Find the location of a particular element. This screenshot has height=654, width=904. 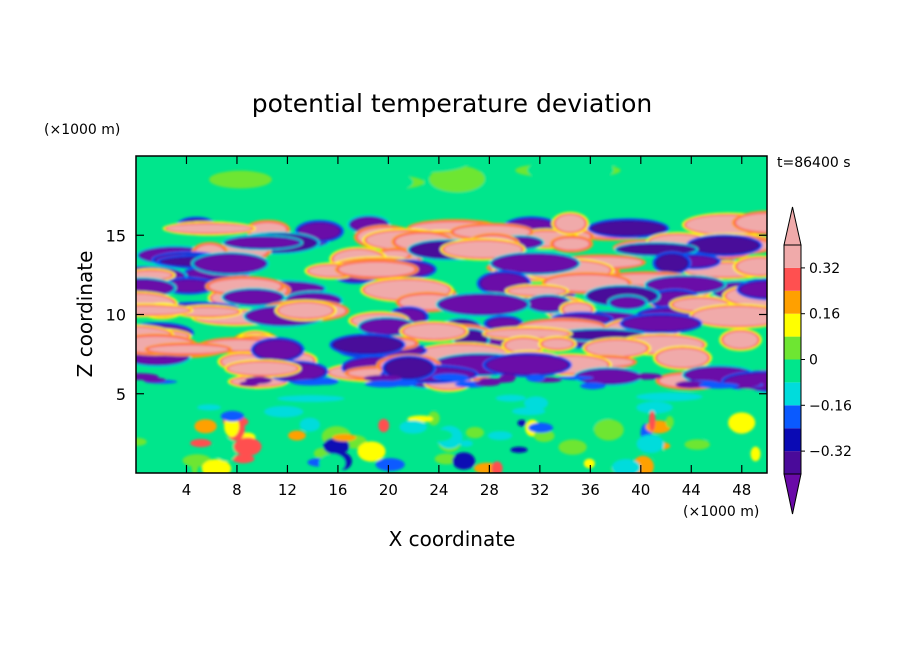

x-tick-label: 36 is located at coordinates (590, 490).